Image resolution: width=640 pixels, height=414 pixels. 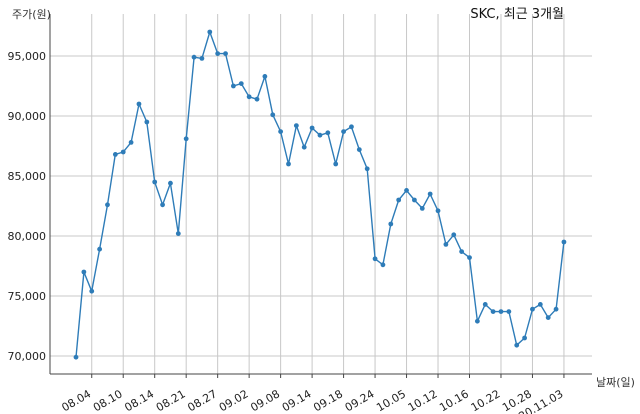 I want to click on x-tick-label: 08.04, so click(x=76, y=400).